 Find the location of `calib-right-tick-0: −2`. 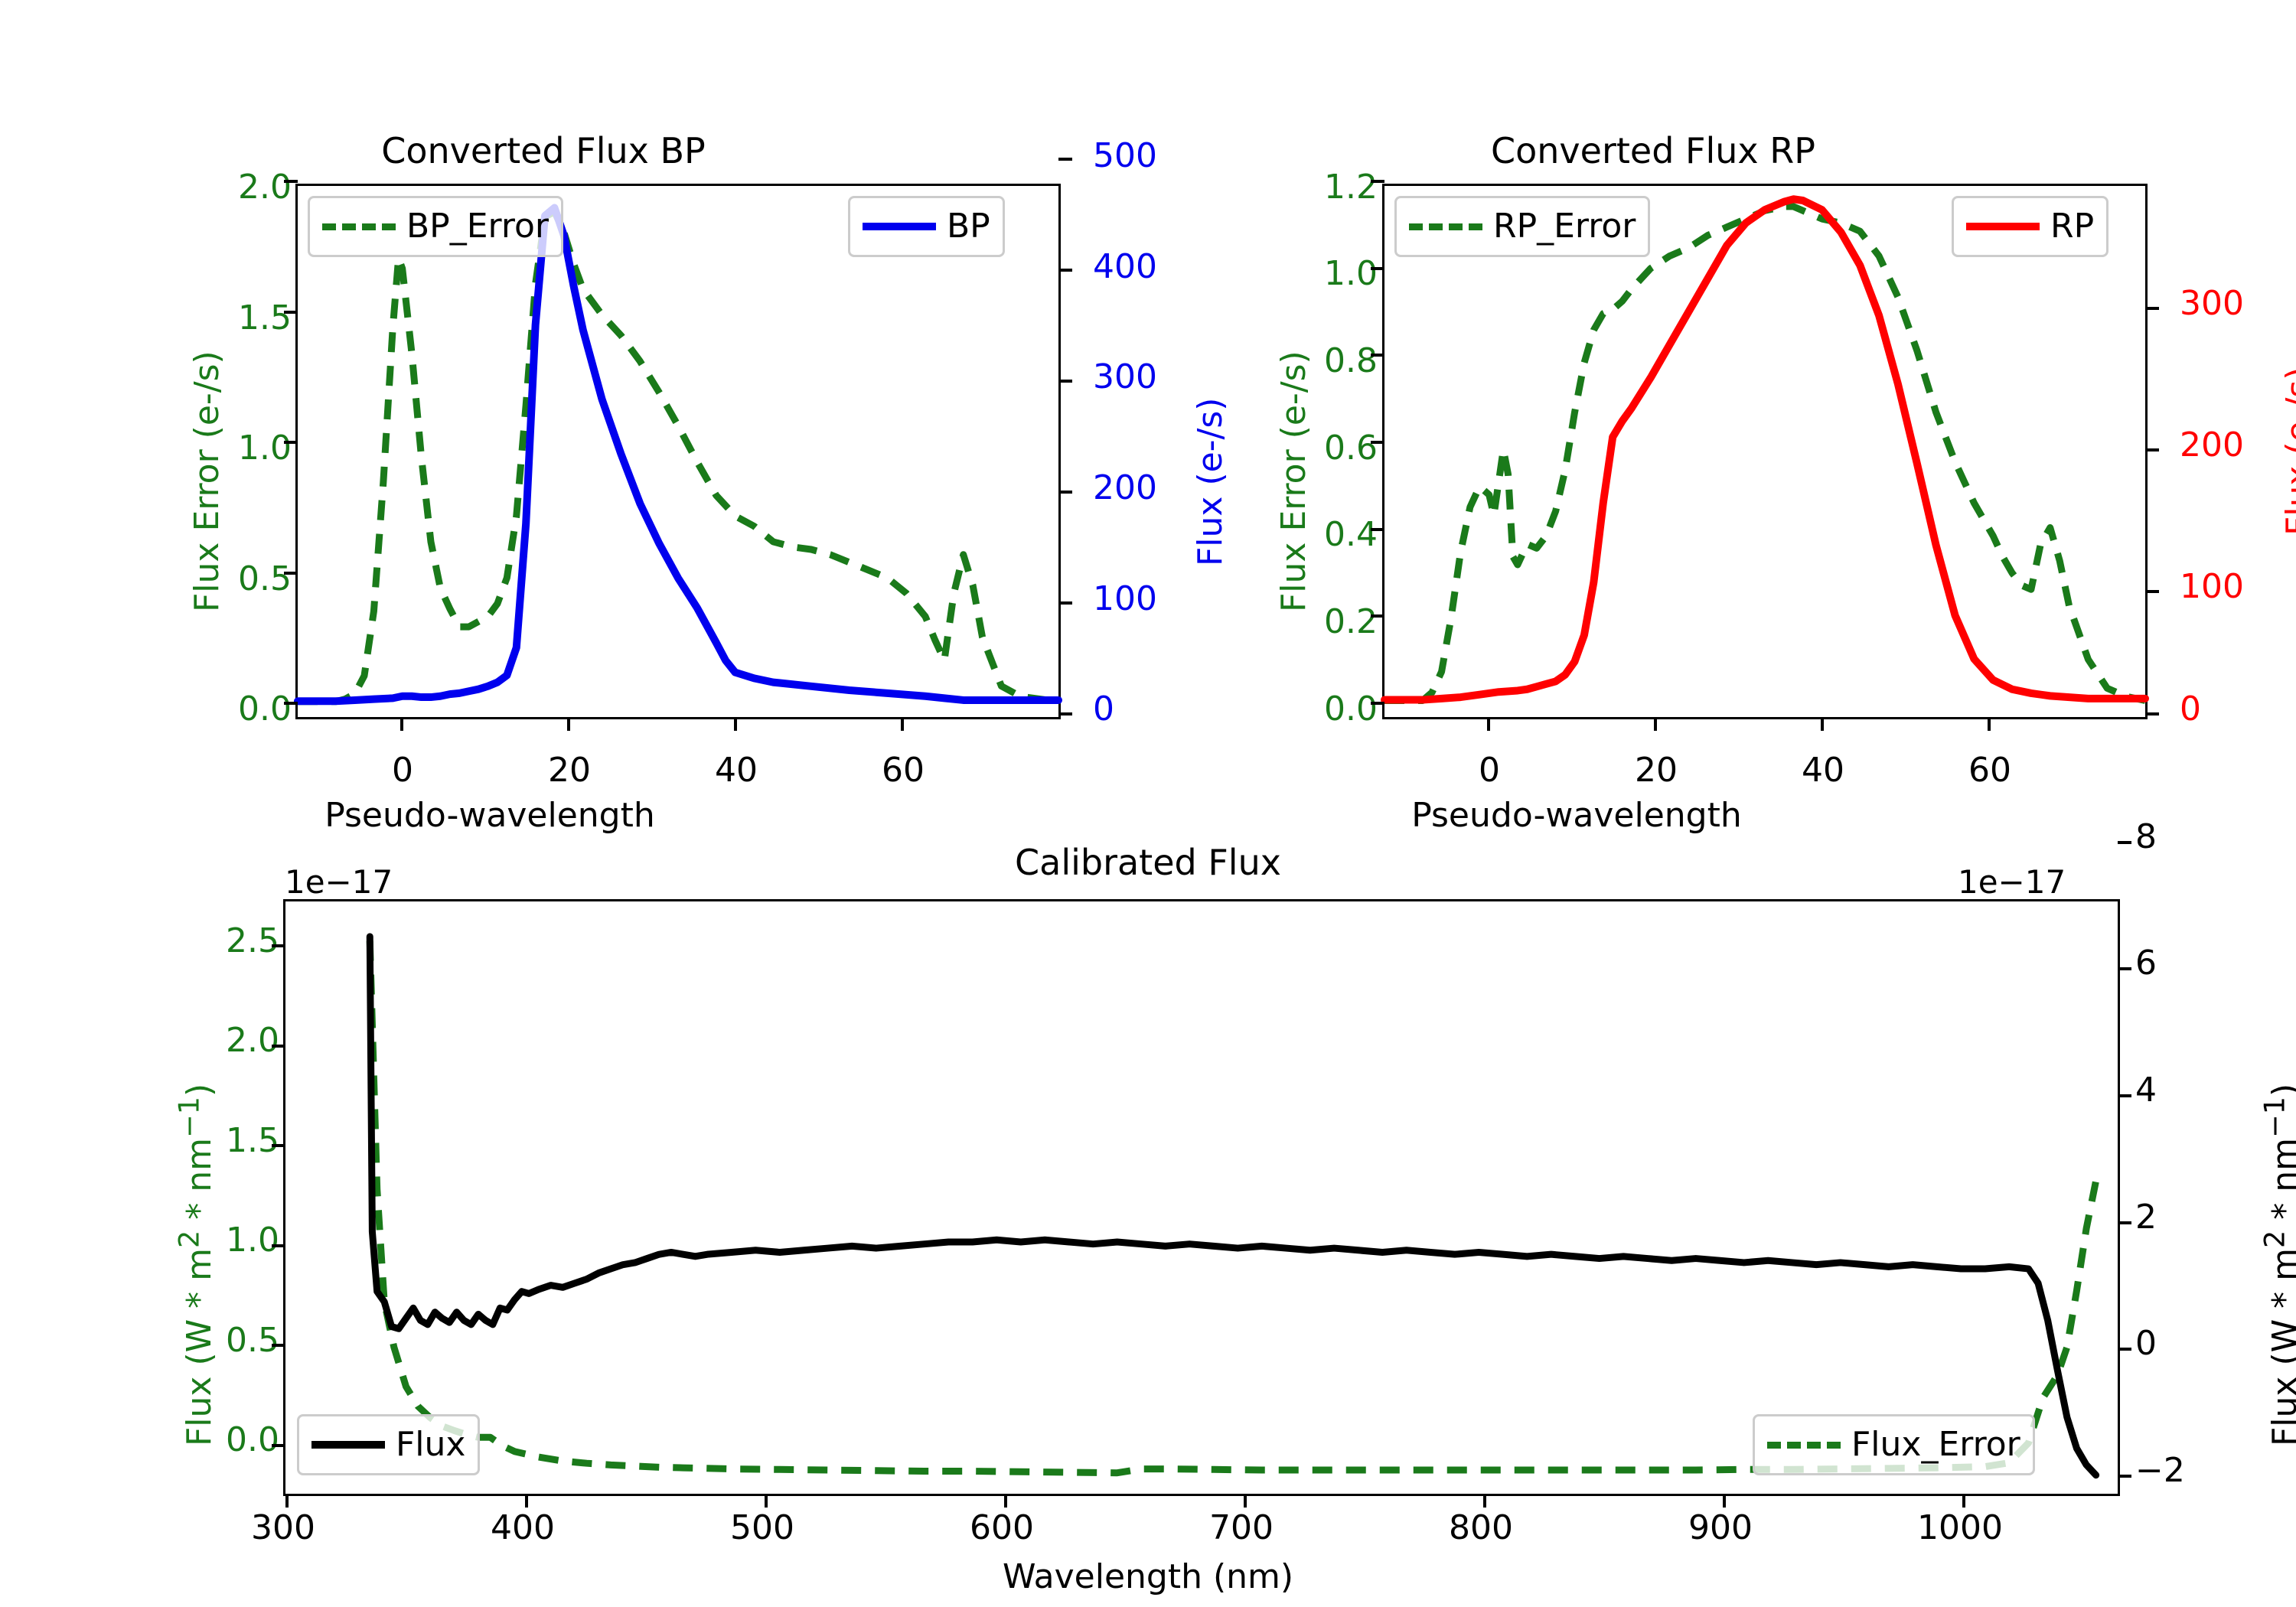

calib-right-tick-0: −2 is located at coordinates (2160, 1470).